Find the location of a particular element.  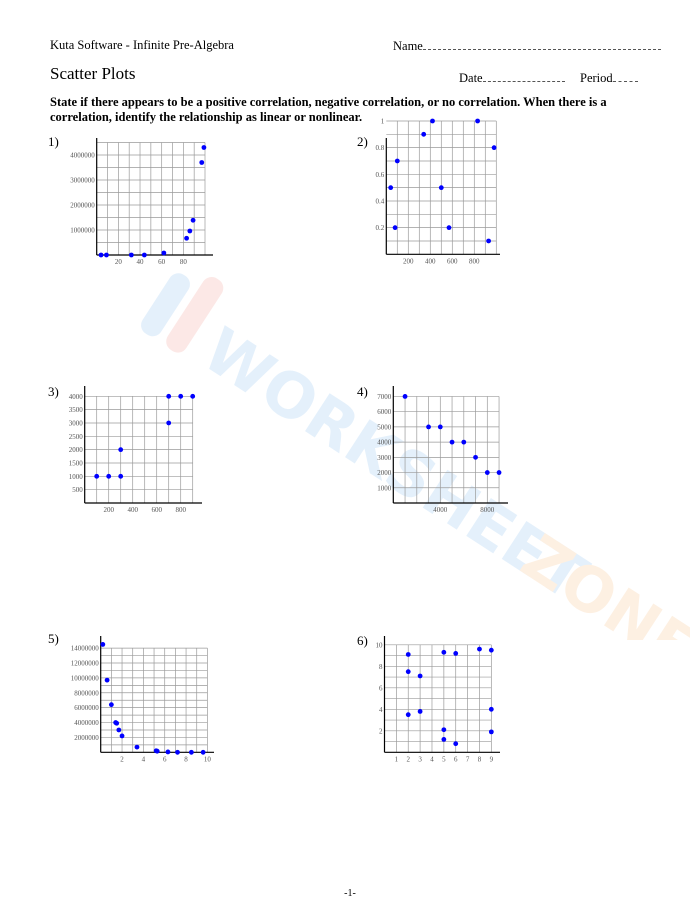

y-tick-label: 6 is located at coordinates (381, 688).